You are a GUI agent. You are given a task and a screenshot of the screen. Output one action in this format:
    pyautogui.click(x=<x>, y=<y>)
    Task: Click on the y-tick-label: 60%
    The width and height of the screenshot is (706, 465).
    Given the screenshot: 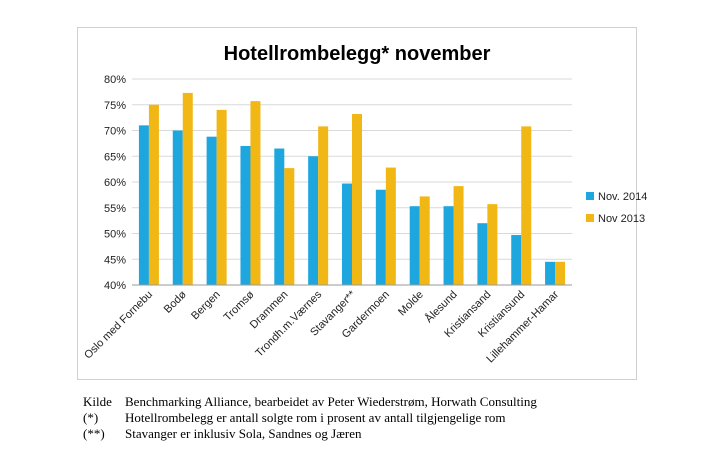 What is the action you would take?
    pyautogui.click(x=115, y=183)
    